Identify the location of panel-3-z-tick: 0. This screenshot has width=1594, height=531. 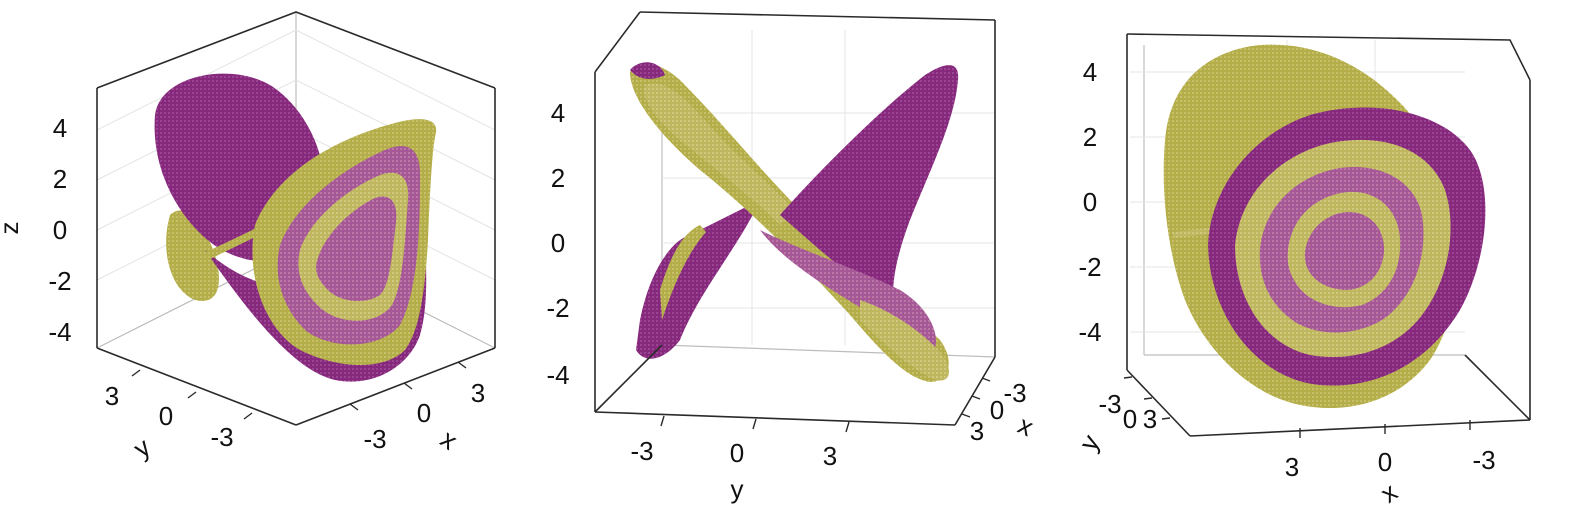
(1090, 202).